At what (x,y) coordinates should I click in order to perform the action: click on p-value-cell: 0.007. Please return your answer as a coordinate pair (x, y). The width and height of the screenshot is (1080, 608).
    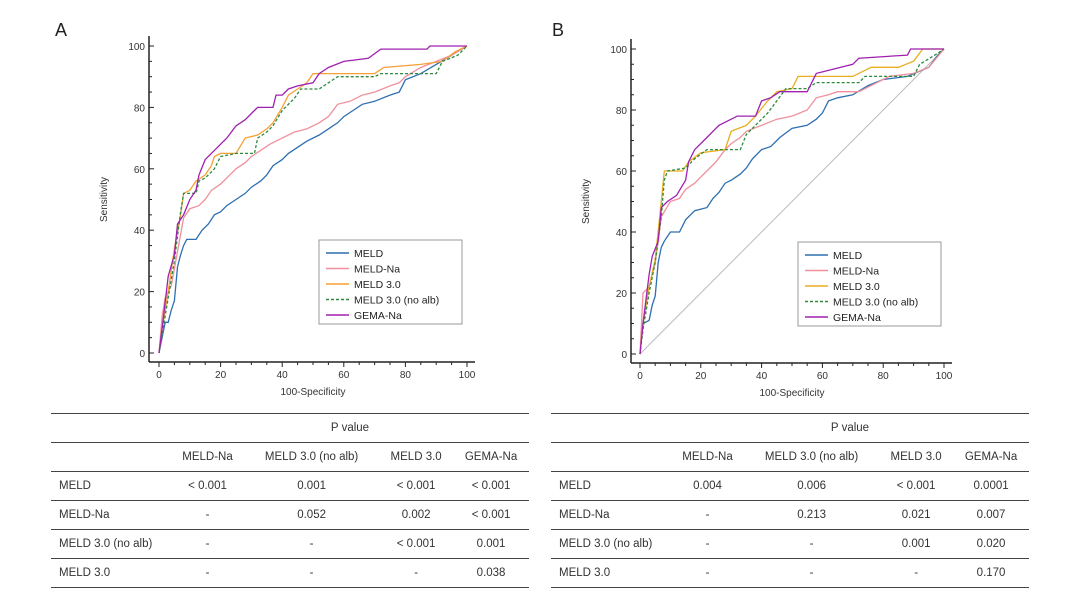
    Looking at the image, I should click on (991, 515).